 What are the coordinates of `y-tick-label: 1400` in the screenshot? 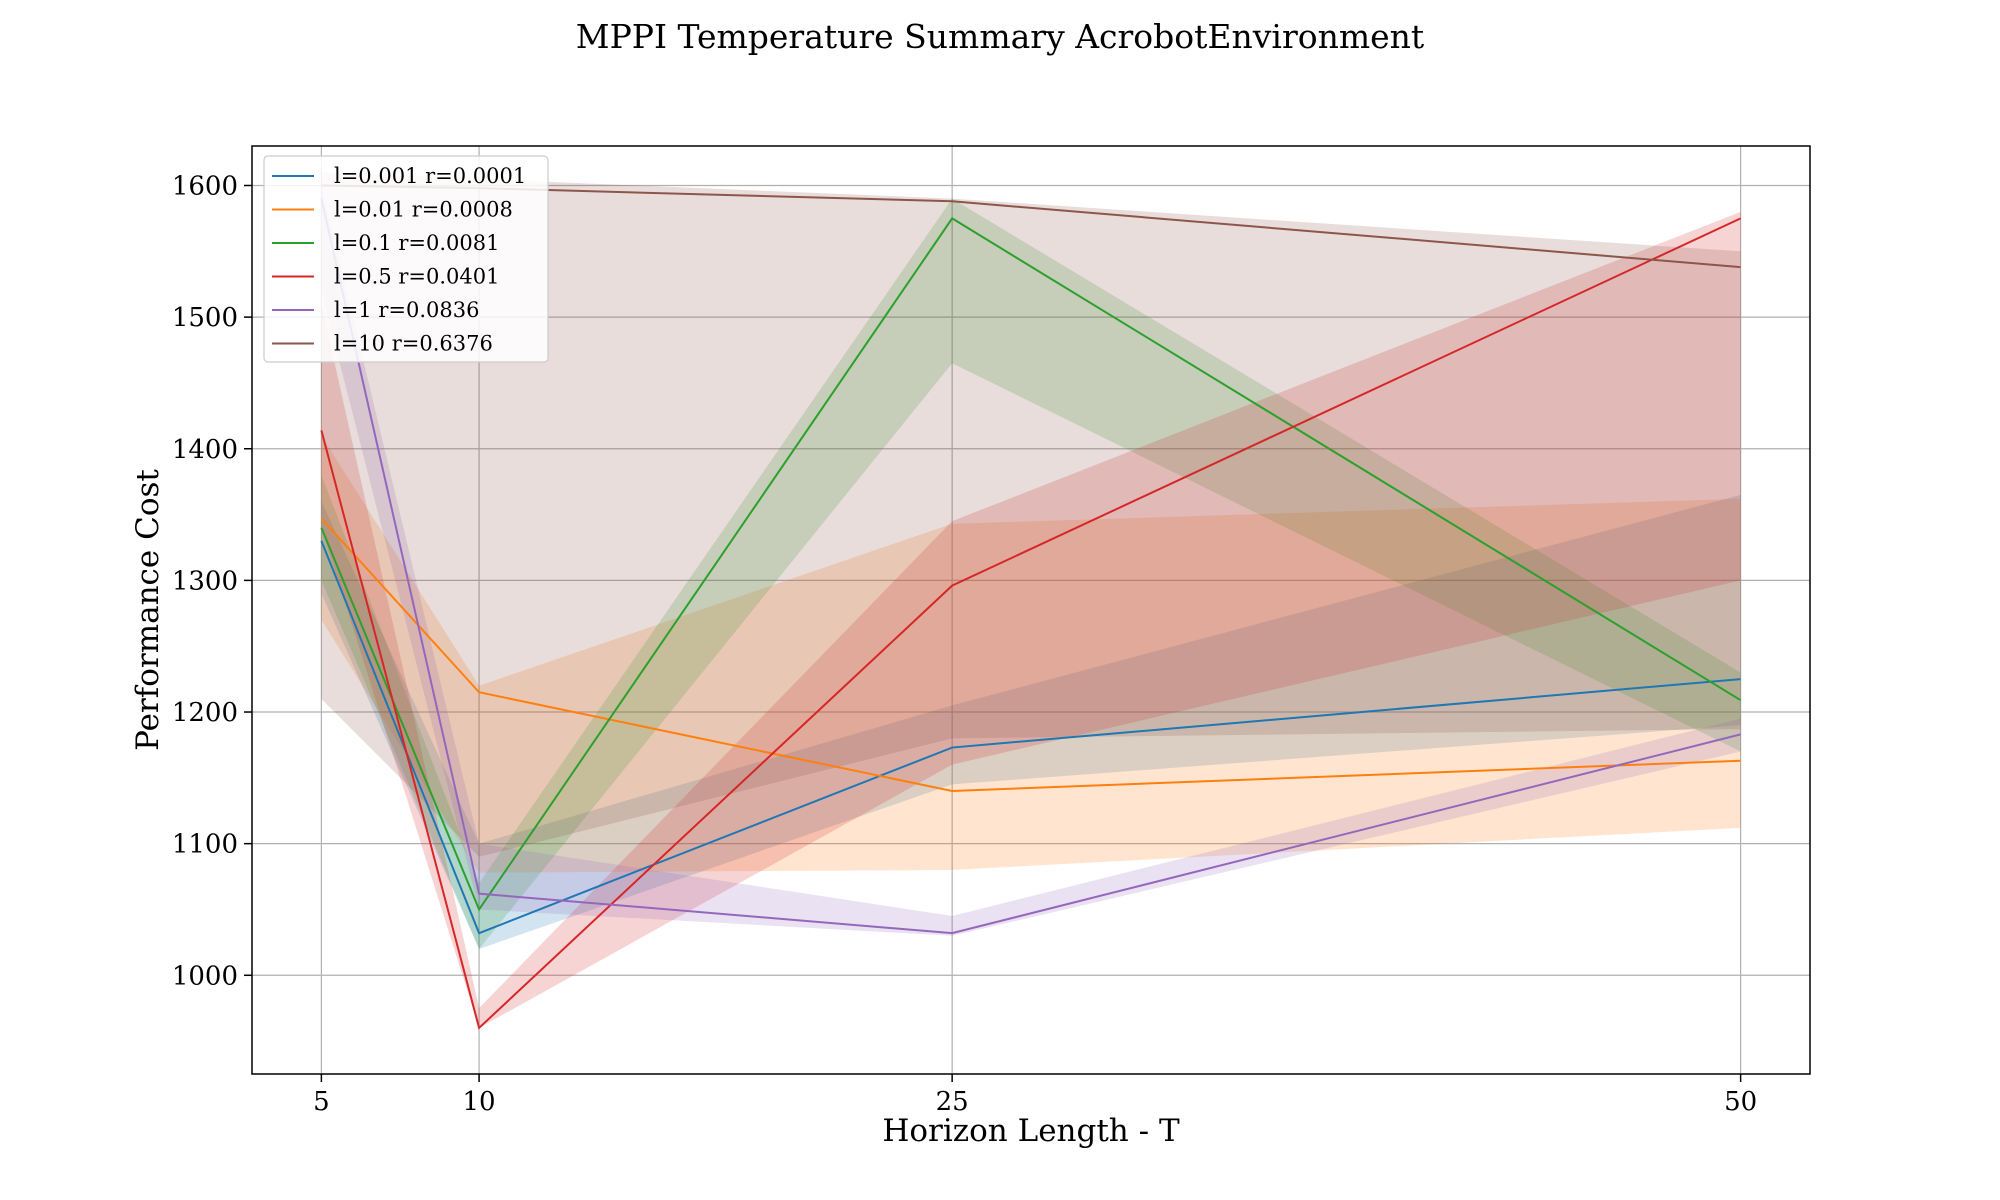 It's located at (205, 450).